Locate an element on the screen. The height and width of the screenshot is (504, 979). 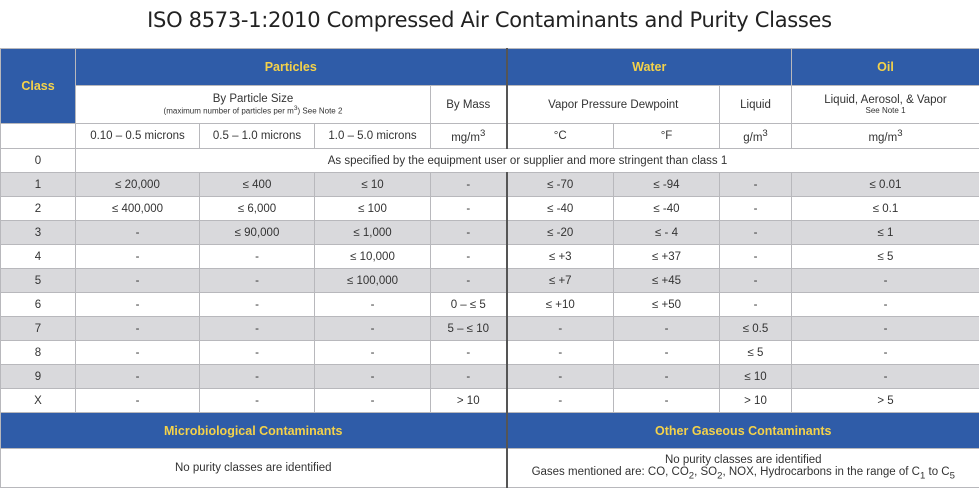
data-row: 6---0 – ≤ 5 ≤ +10 ≤ +50- - is located at coordinates (489, 304).